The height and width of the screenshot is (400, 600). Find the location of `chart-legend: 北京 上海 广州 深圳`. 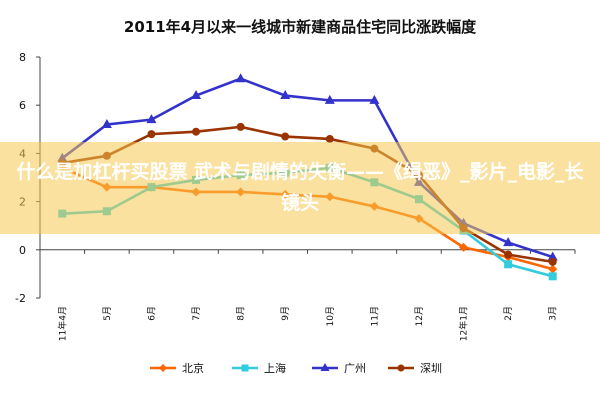

chart-legend: 北京 上海 广州 深圳 is located at coordinates (296, 368).